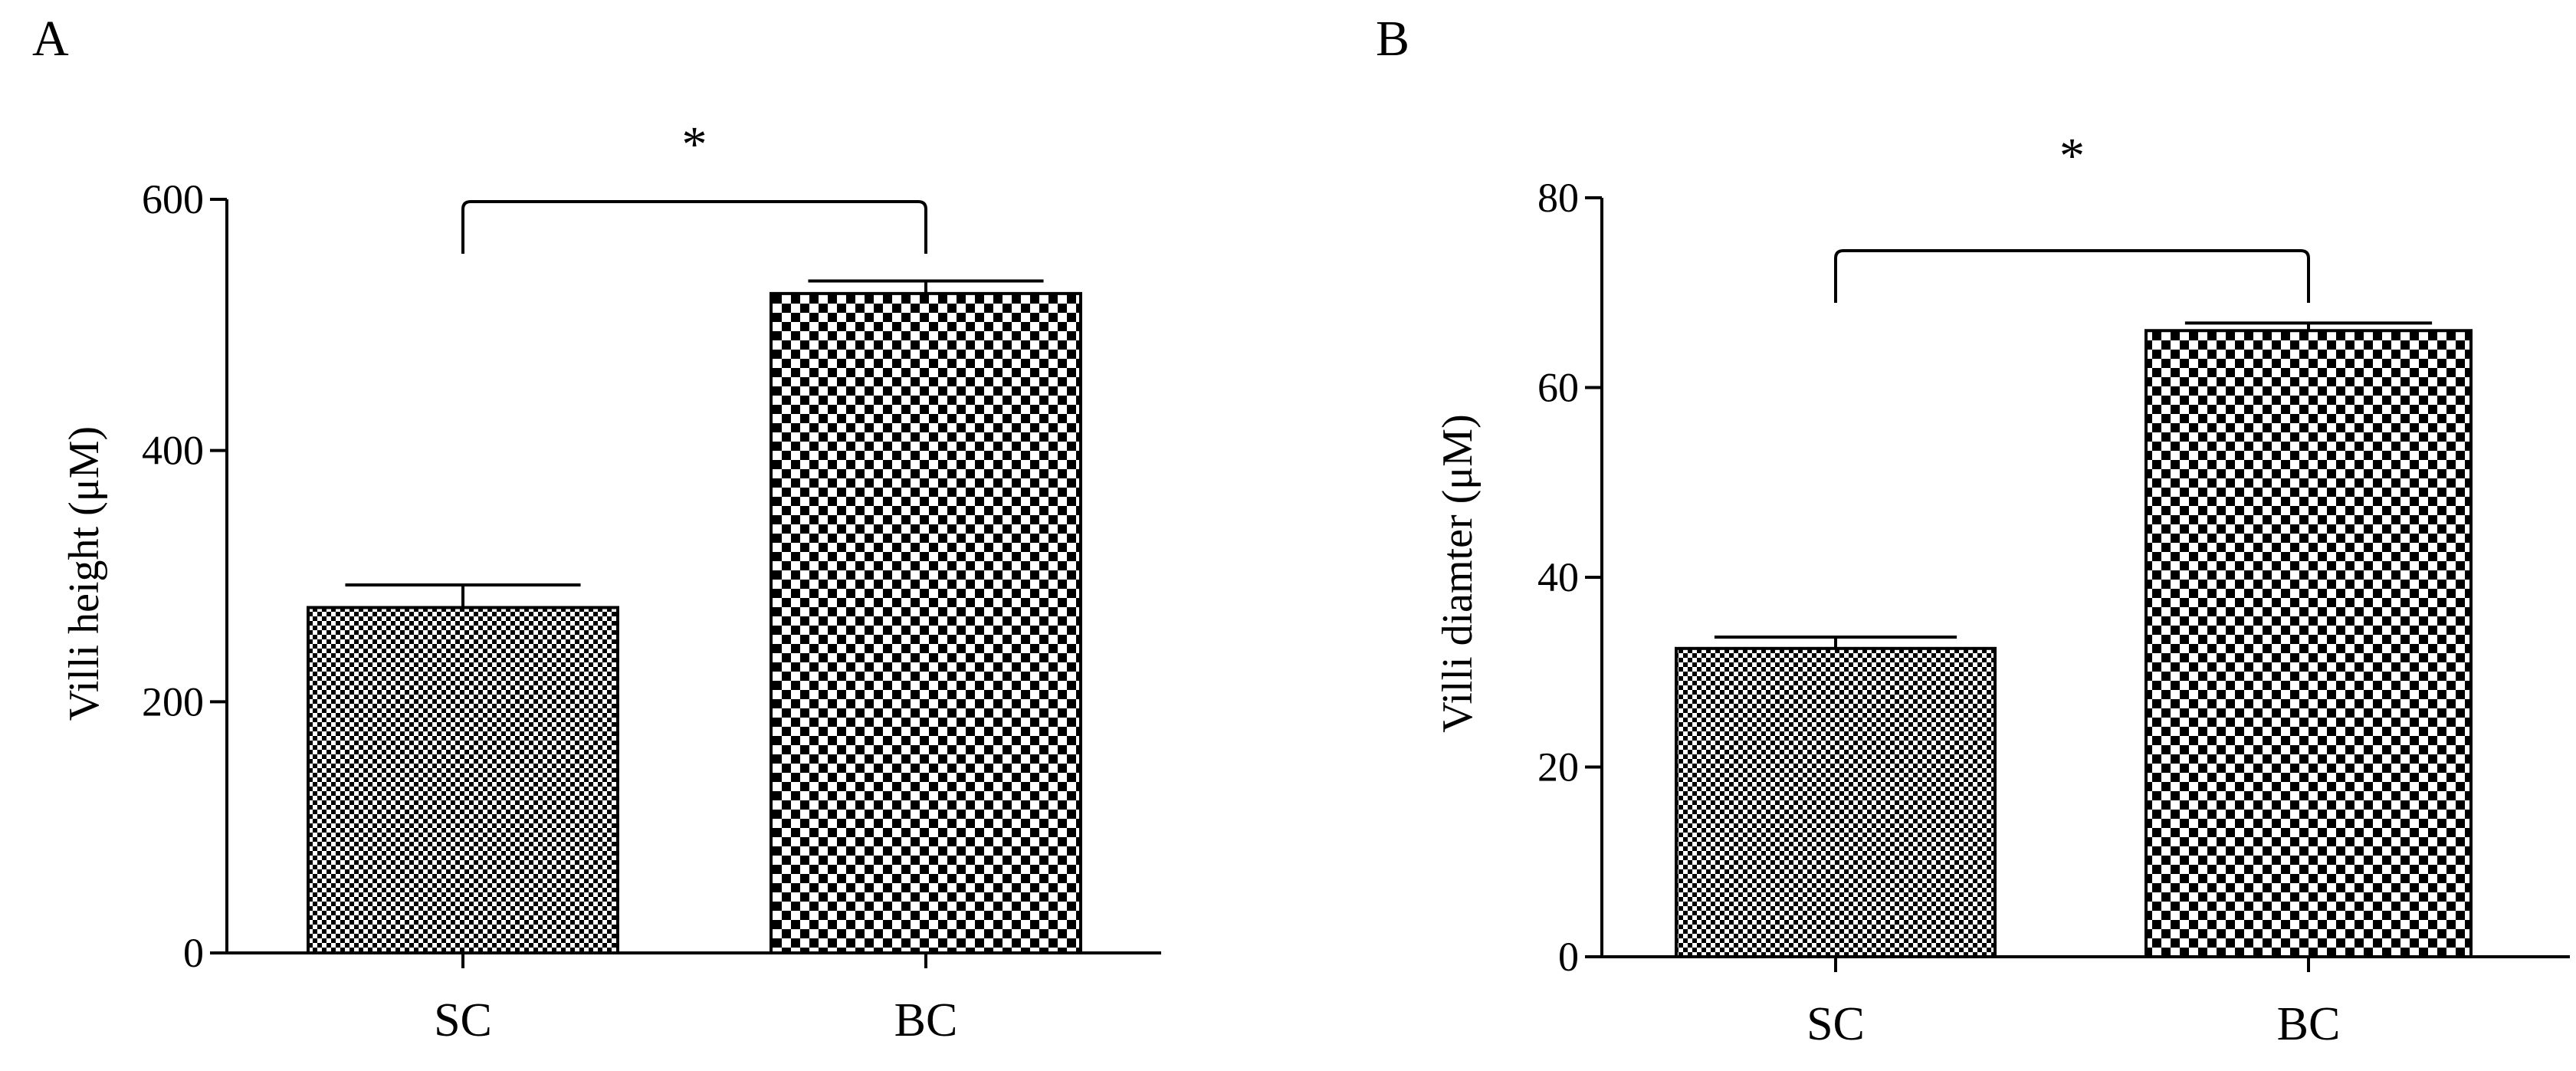  I want to click on y-tick-label: 200, so click(173, 701).